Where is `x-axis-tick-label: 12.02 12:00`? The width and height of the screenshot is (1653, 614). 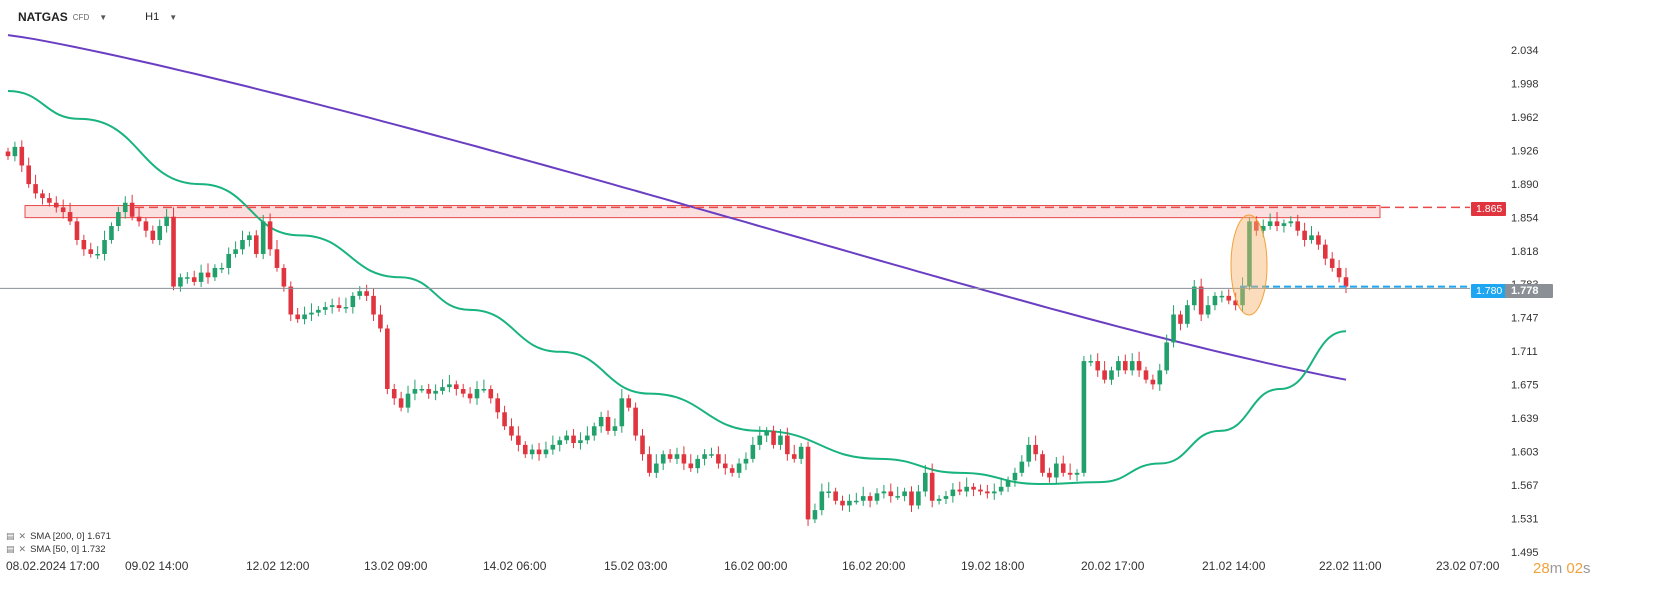
x-axis-tick-label: 12.02 12:00 is located at coordinates (278, 566).